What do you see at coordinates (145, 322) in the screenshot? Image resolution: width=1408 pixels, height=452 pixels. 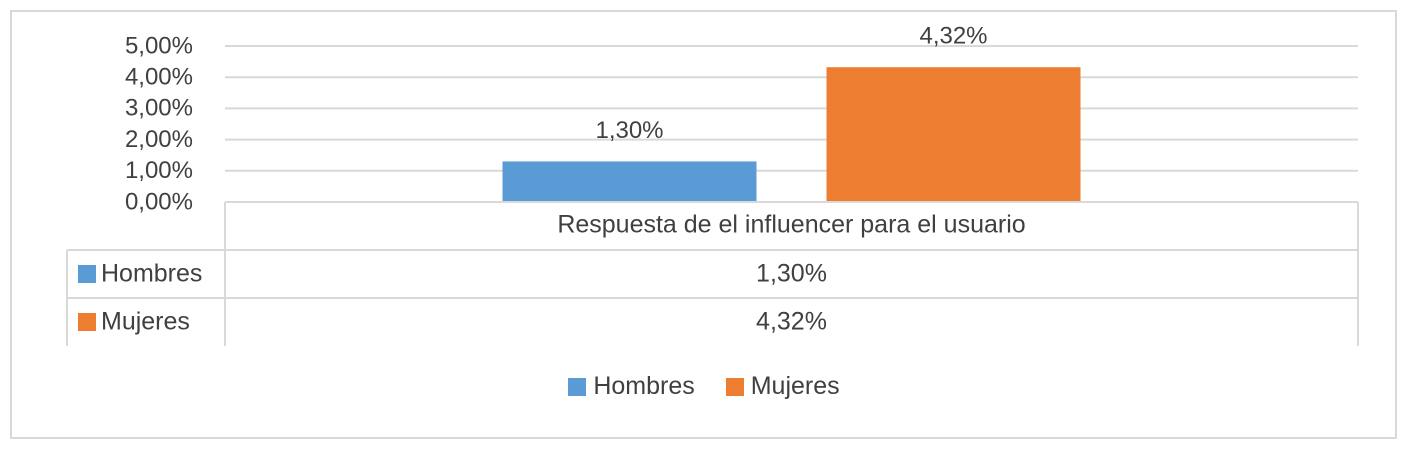 I see `table-series-name-mujeres: Mujeres` at bounding box center [145, 322].